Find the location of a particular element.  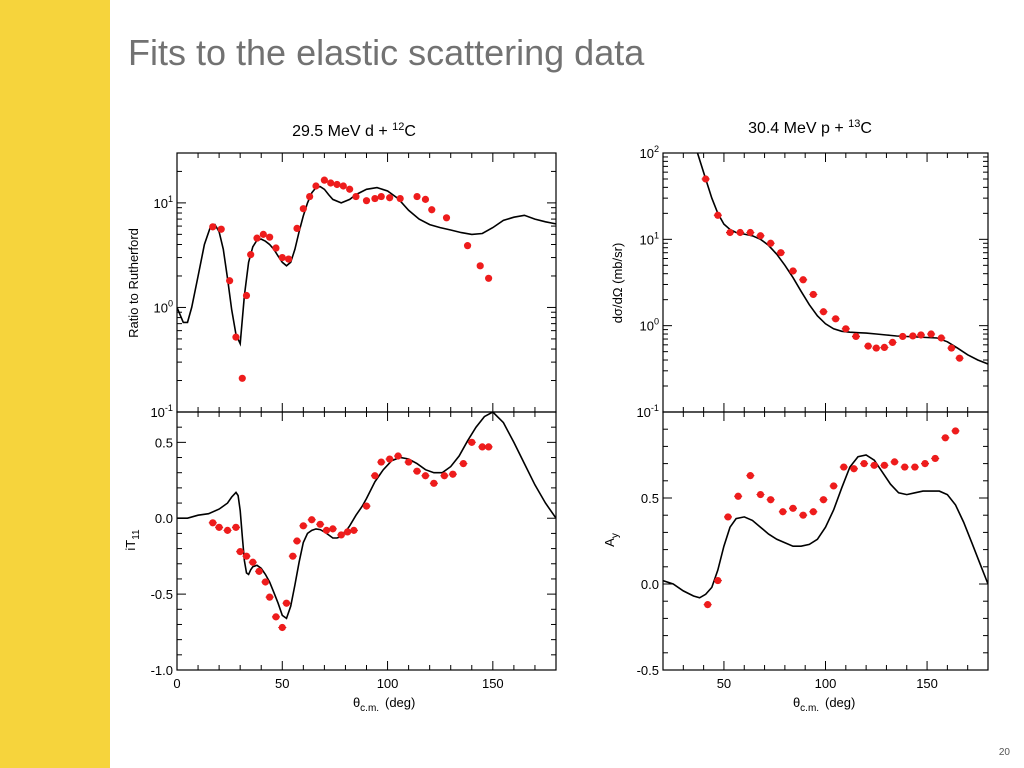

plot-frame-d12C_iT11 is located at coordinates (366, 541).